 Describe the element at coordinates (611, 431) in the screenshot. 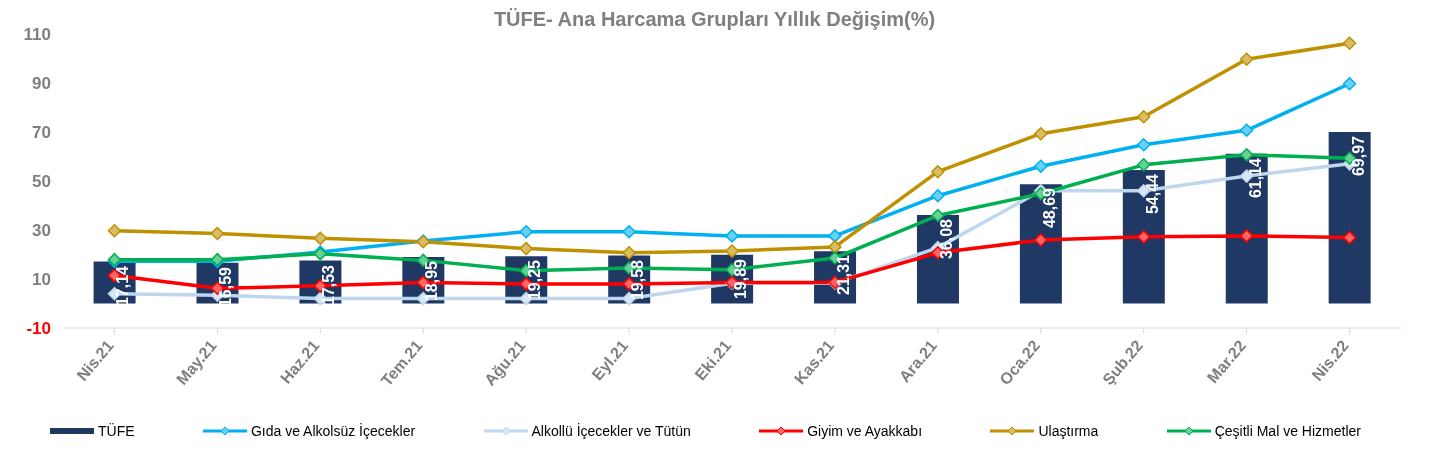

I see `legend-label: Alkollü İçecekler ve Tütün` at that location.